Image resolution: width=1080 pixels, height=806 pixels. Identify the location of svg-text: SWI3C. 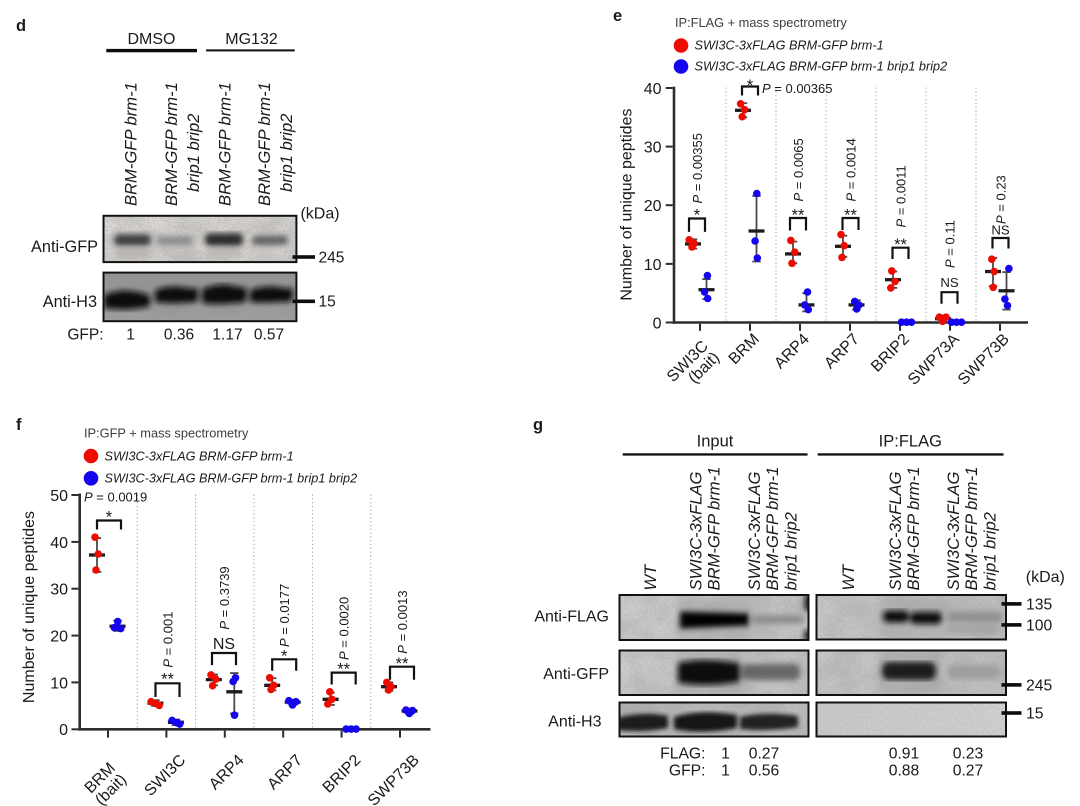
(165, 776).